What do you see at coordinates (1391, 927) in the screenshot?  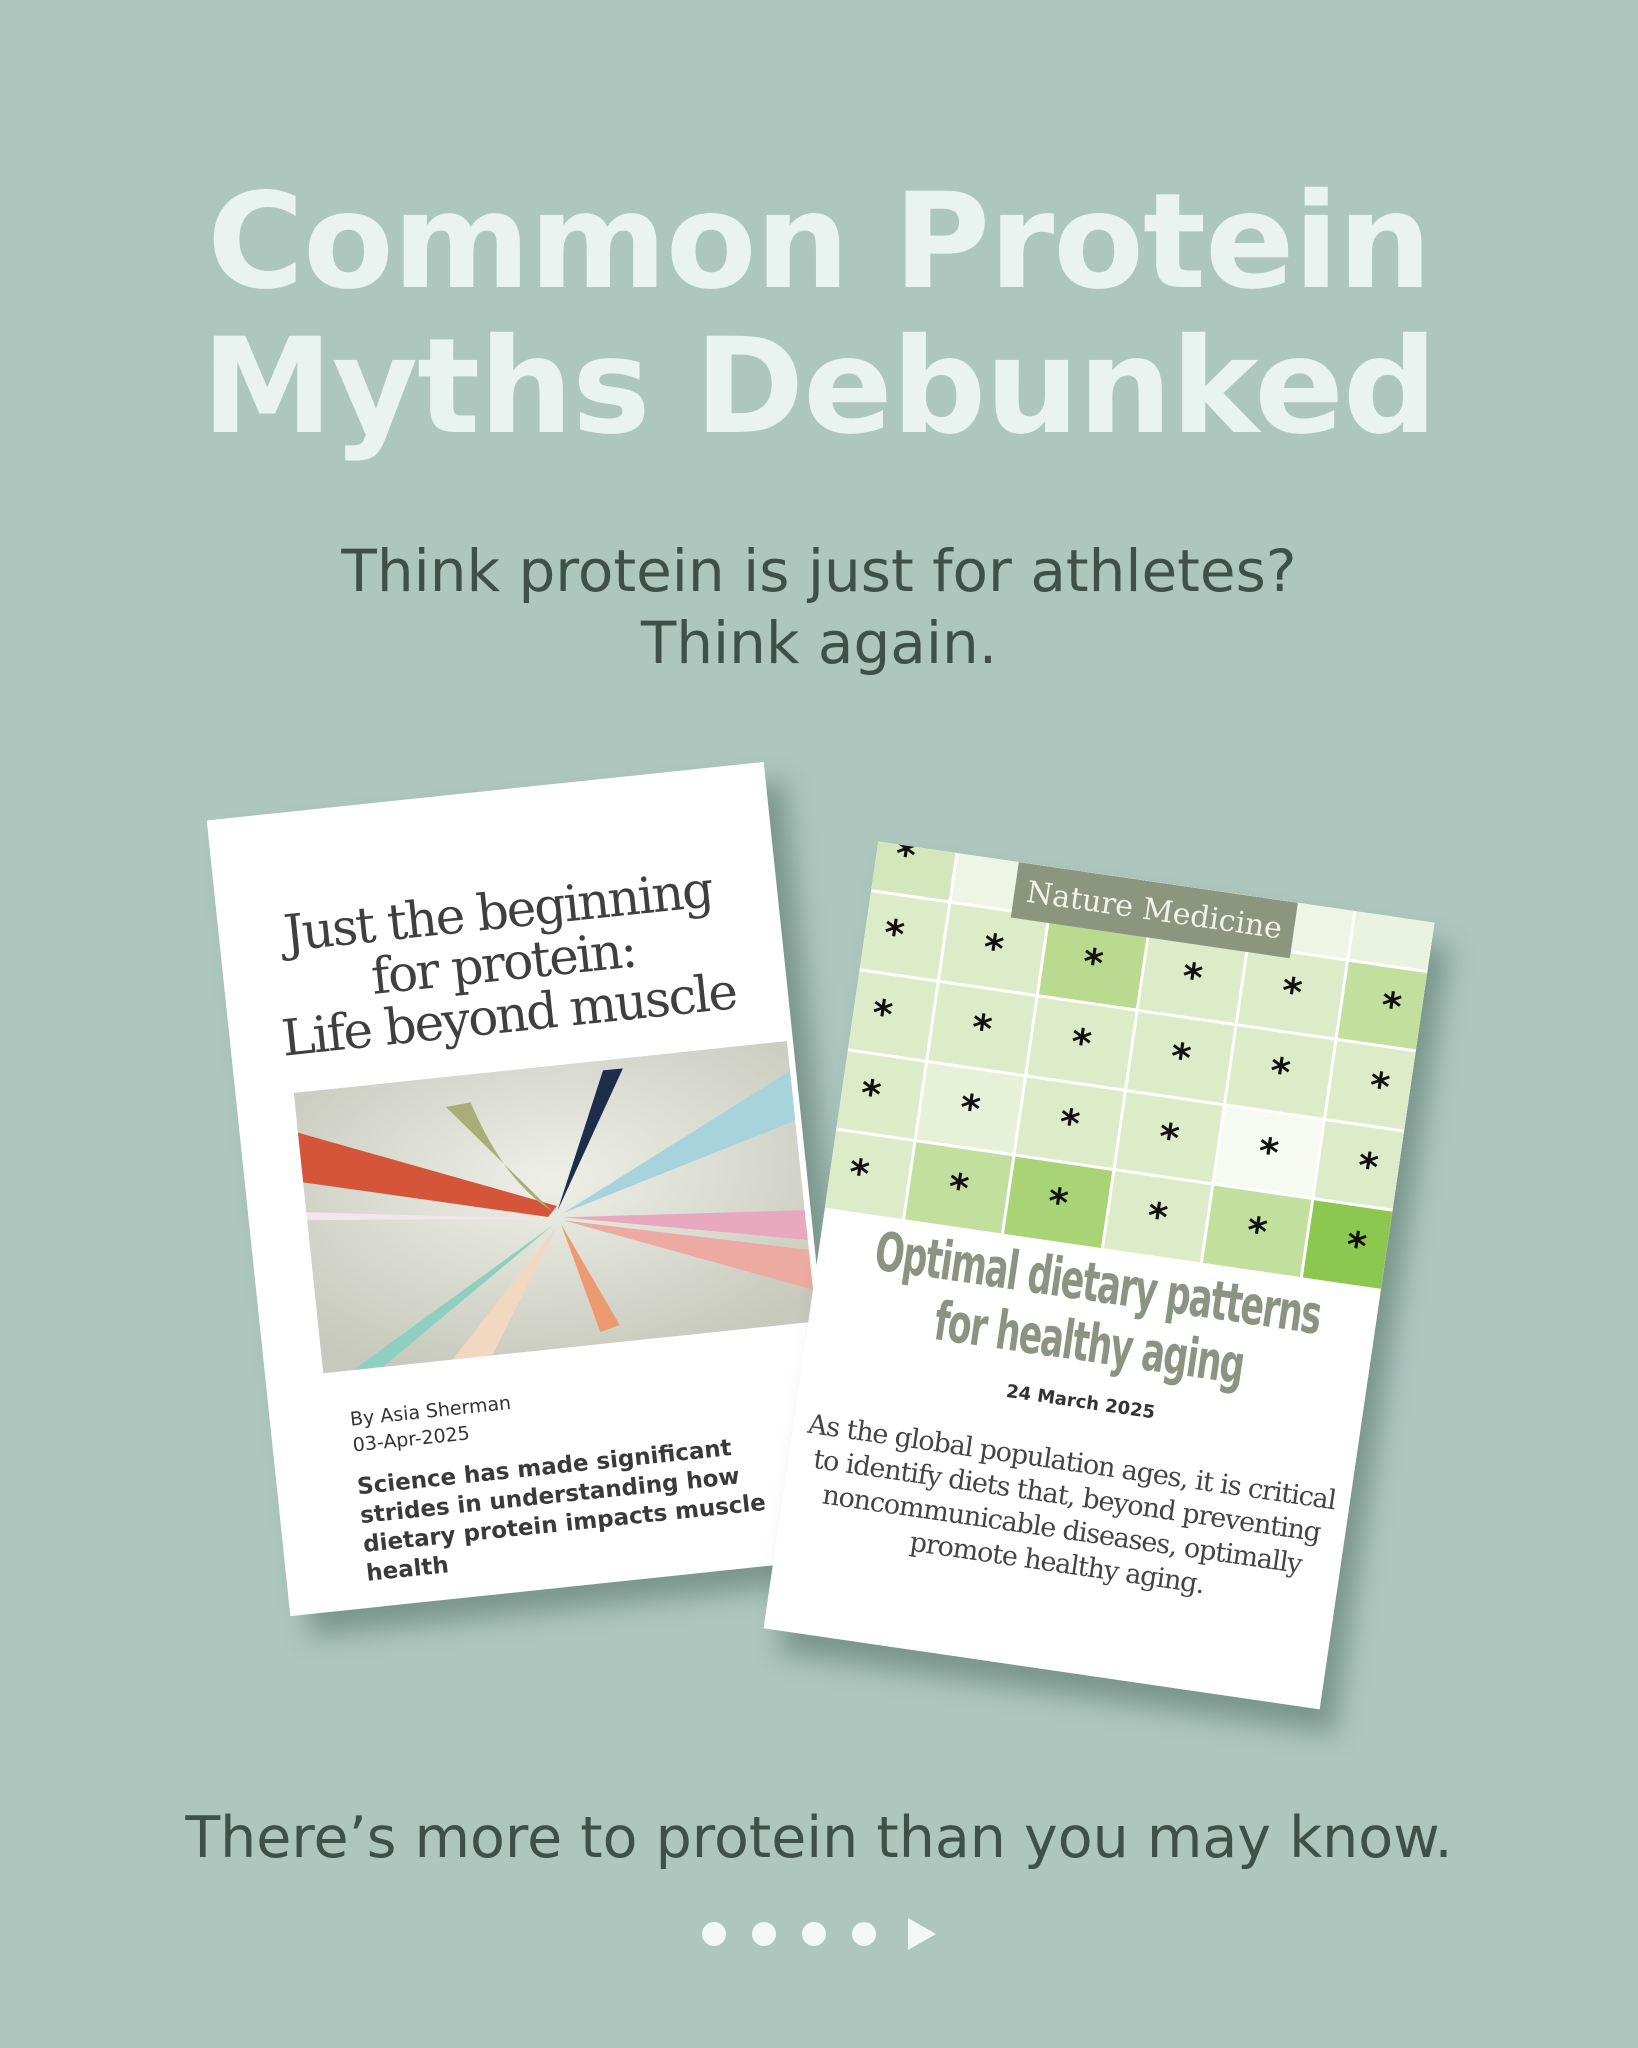 I see `grid-cell` at bounding box center [1391, 927].